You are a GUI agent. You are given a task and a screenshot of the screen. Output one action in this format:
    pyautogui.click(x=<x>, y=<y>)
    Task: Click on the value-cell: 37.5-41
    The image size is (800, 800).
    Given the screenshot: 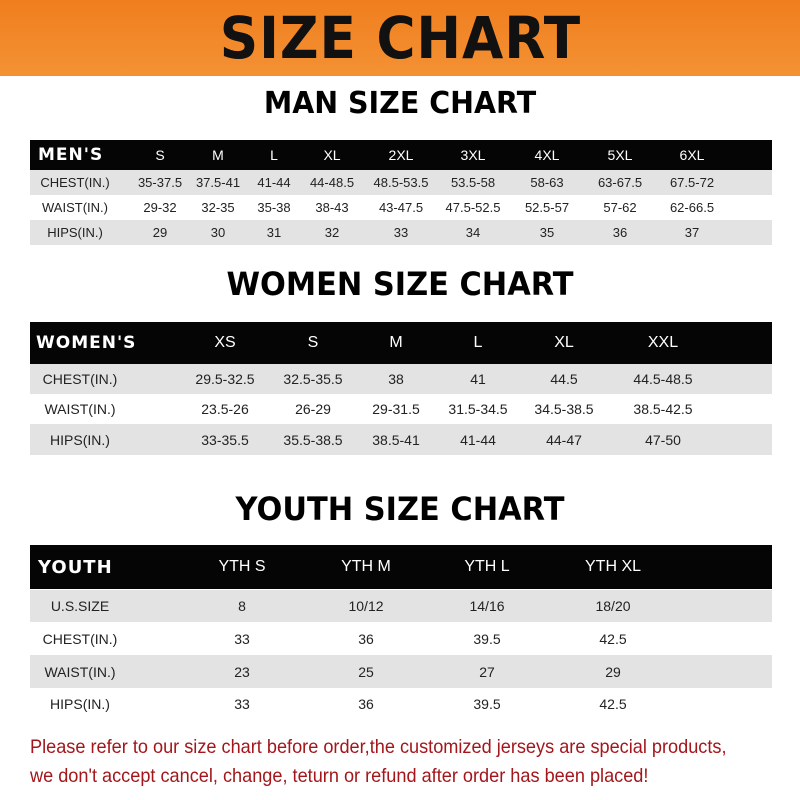 What is the action you would take?
    pyautogui.click(x=218, y=182)
    